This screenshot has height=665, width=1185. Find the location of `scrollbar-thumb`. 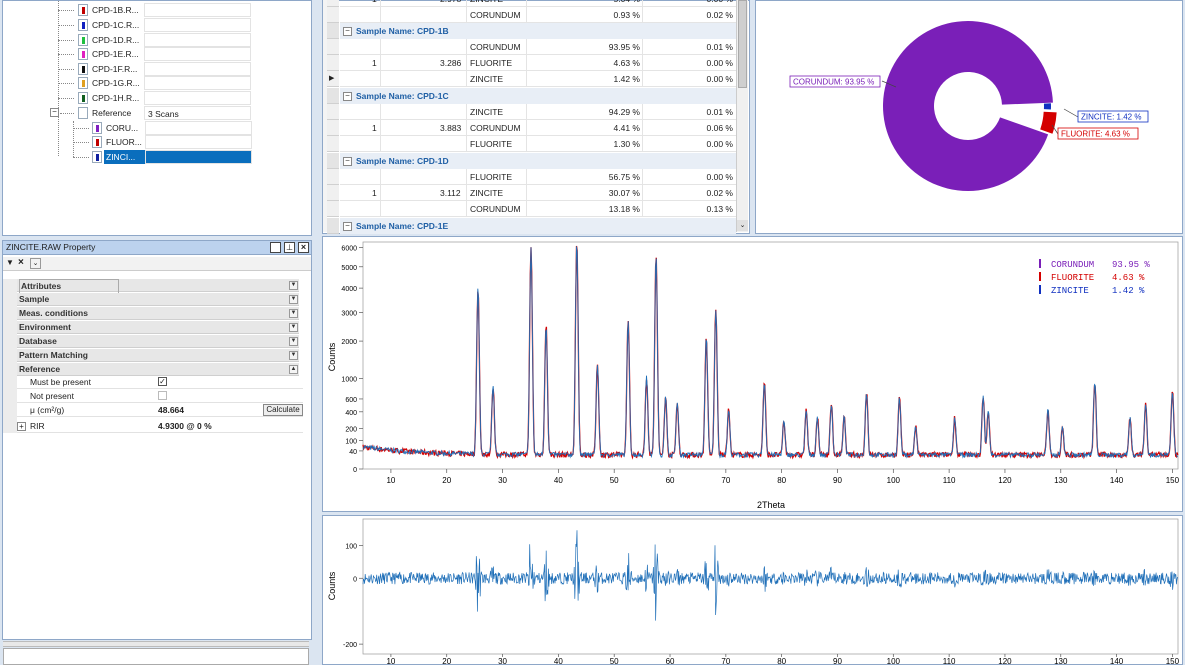

scrollbar-thumb is located at coordinates (742, 44).